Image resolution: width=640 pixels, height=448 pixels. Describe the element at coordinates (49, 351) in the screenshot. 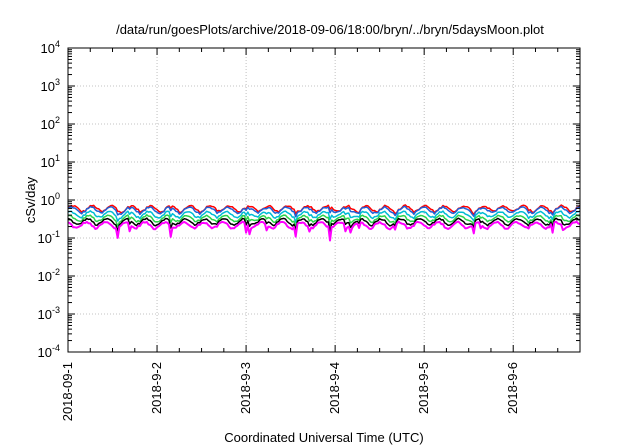

I see `y-tick-label: 10⁻⁴` at that location.